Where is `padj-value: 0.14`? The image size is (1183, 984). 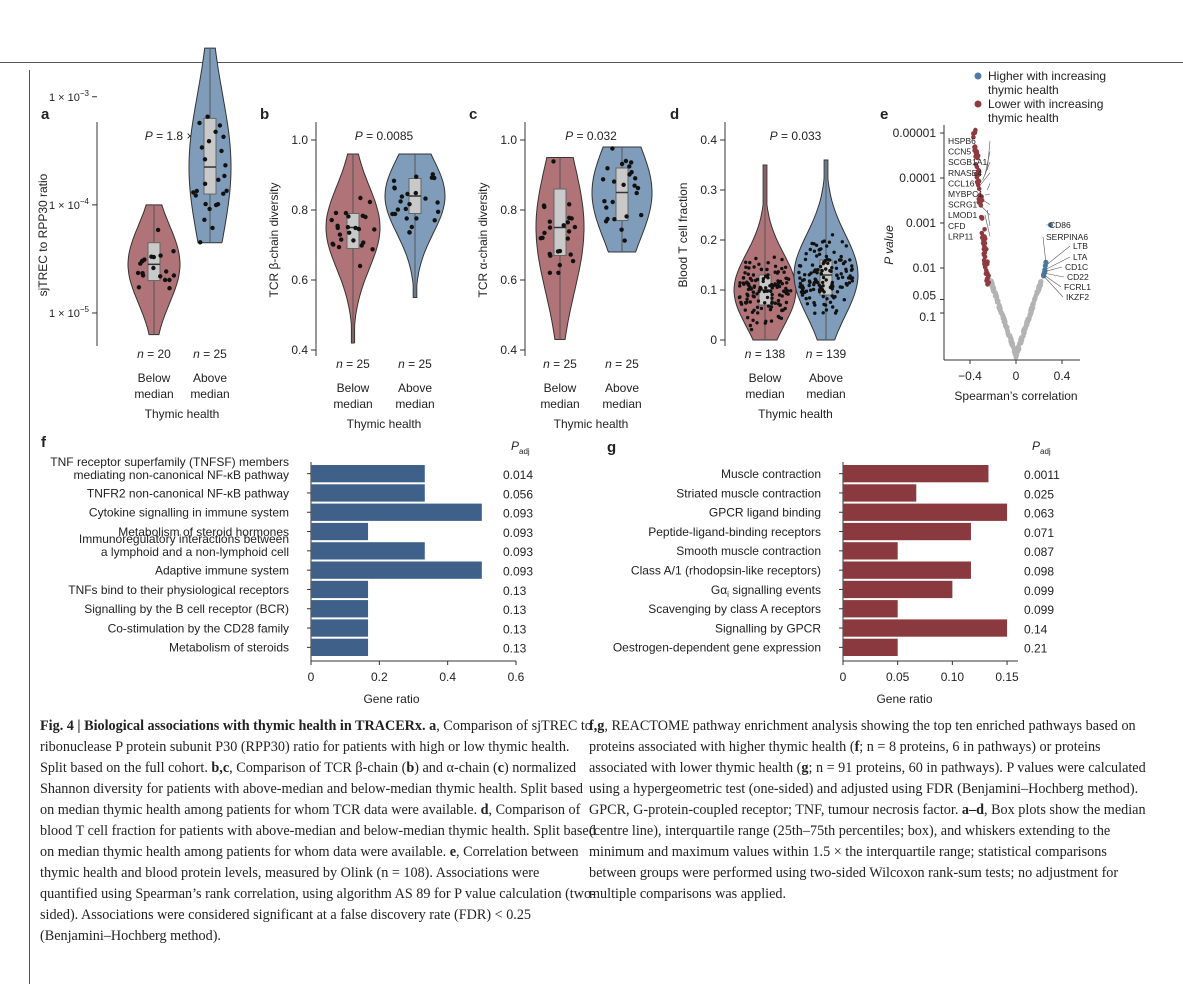
padj-value: 0.14 is located at coordinates (1036, 629).